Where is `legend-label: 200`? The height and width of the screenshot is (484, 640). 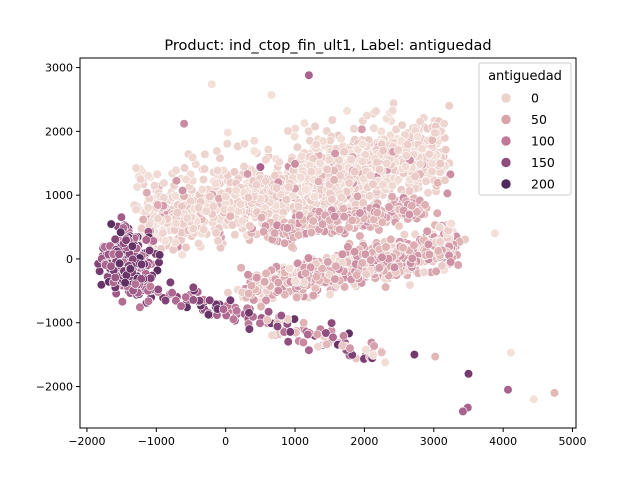
legend-label: 200 is located at coordinates (543, 184).